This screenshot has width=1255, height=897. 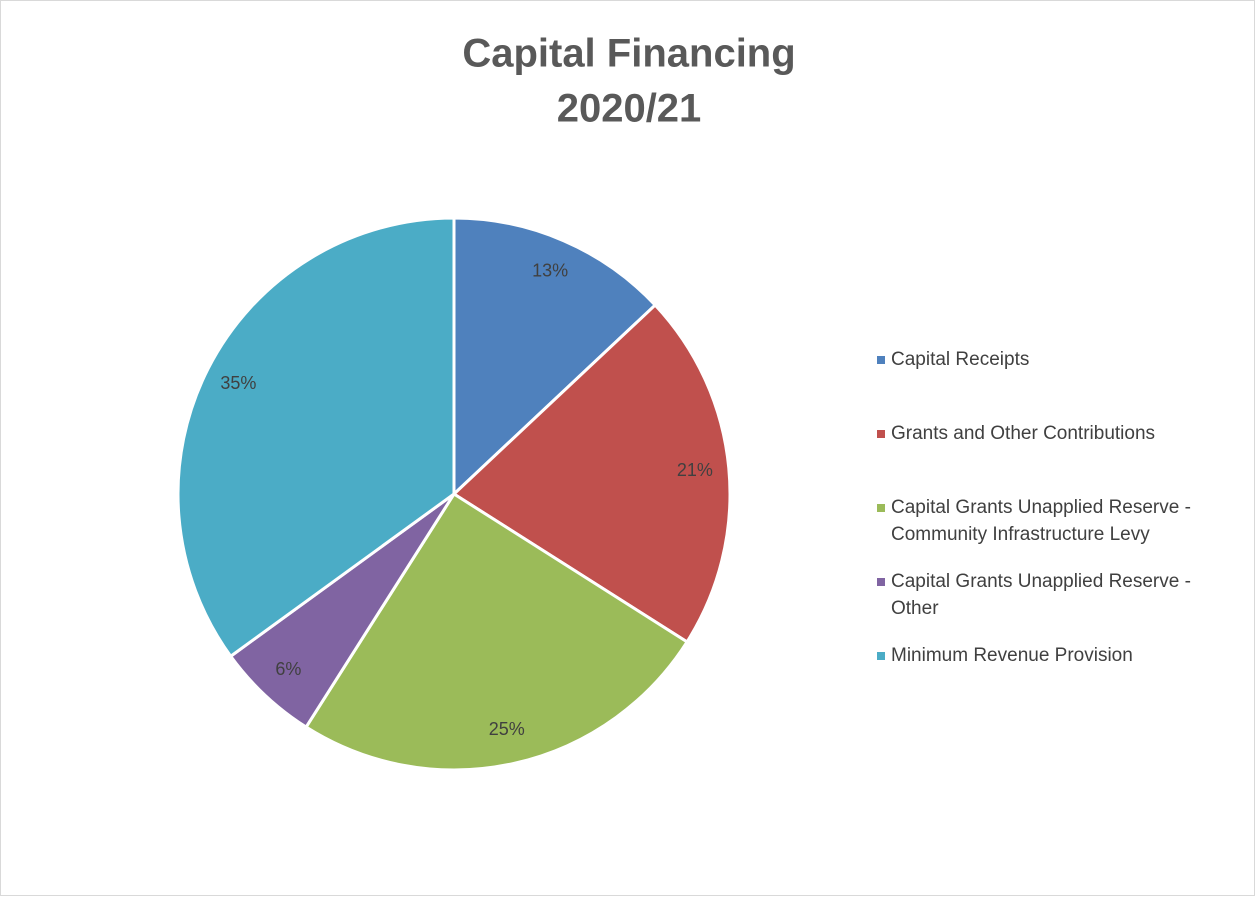 What do you see at coordinates (1023, 433) in the screenshot?
I see `legend-label: Grants and Other Contributions` at bounding box center [1023, 433].